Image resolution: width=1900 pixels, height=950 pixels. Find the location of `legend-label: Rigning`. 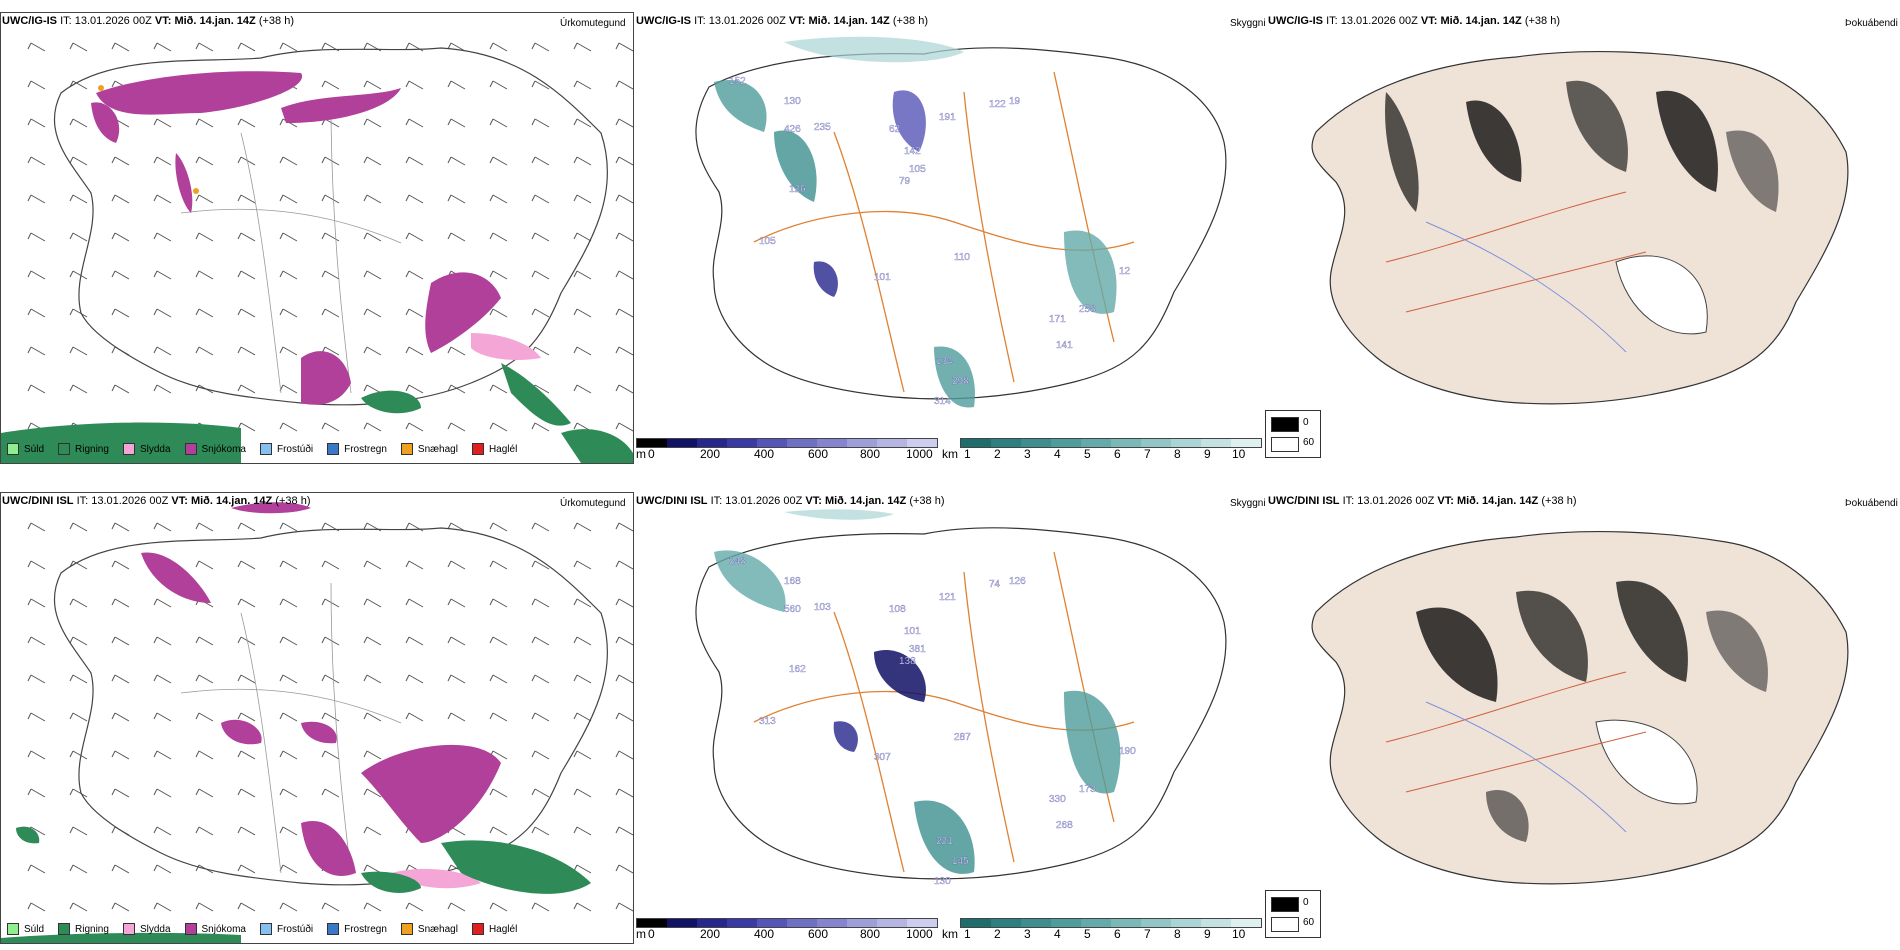

legend-label: Rigning is located at coordinates (92, 449).